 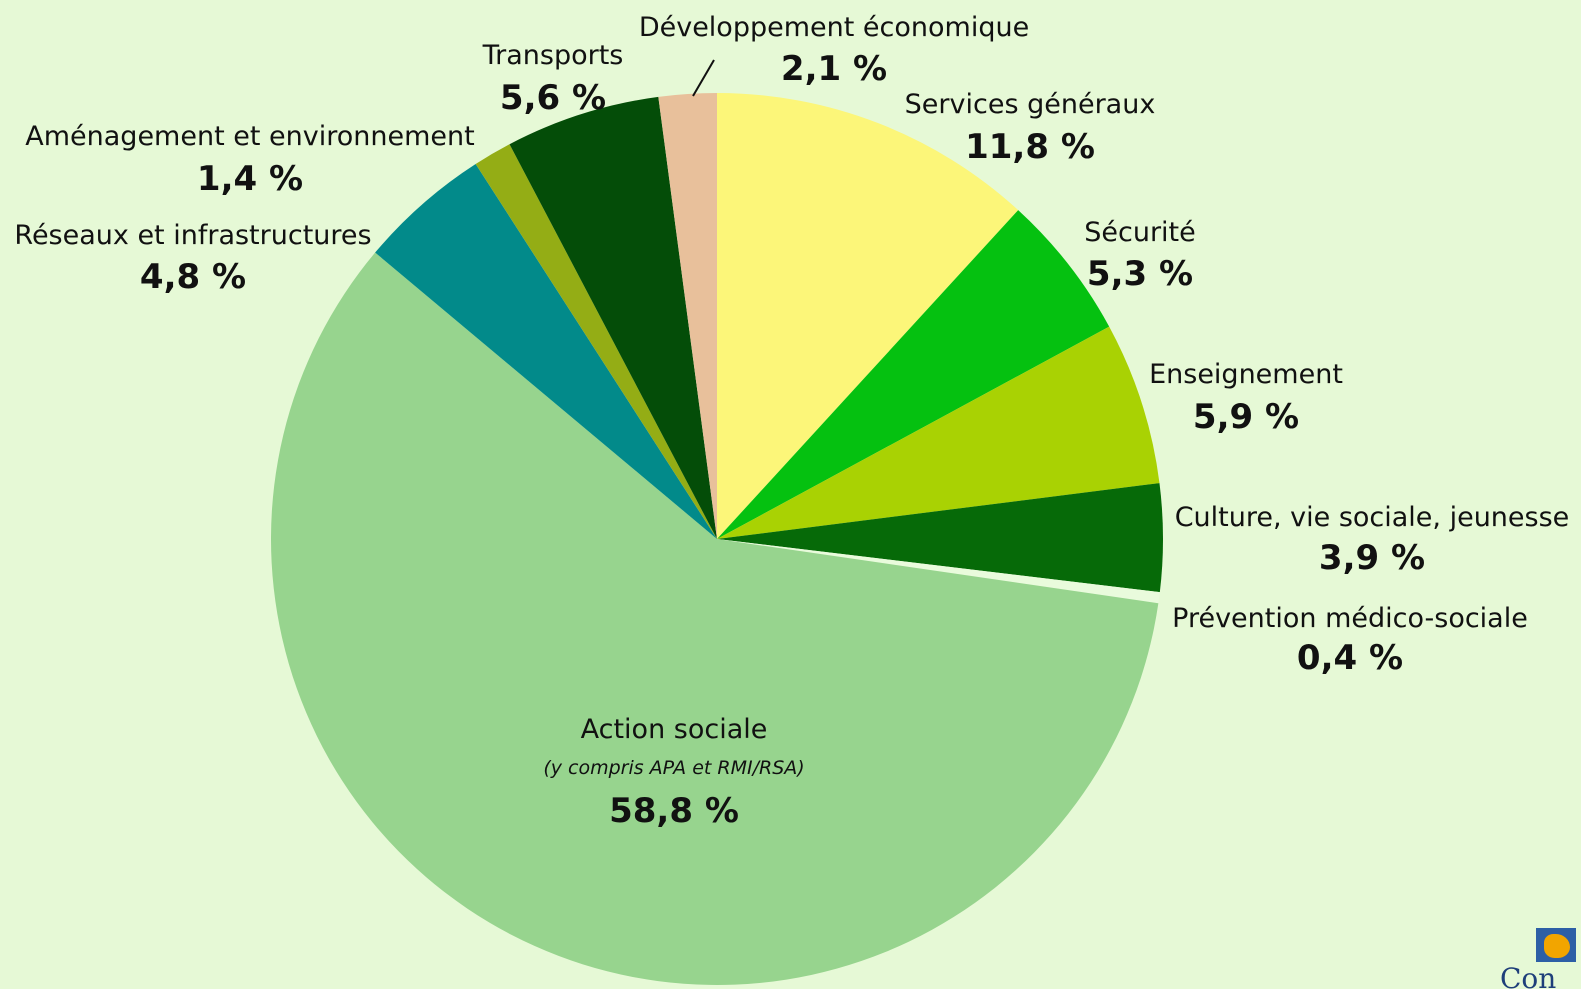 I want to click on value-culture-vie-sociale-jeunesse: 3,9 %, so click(x=1372, y=558).